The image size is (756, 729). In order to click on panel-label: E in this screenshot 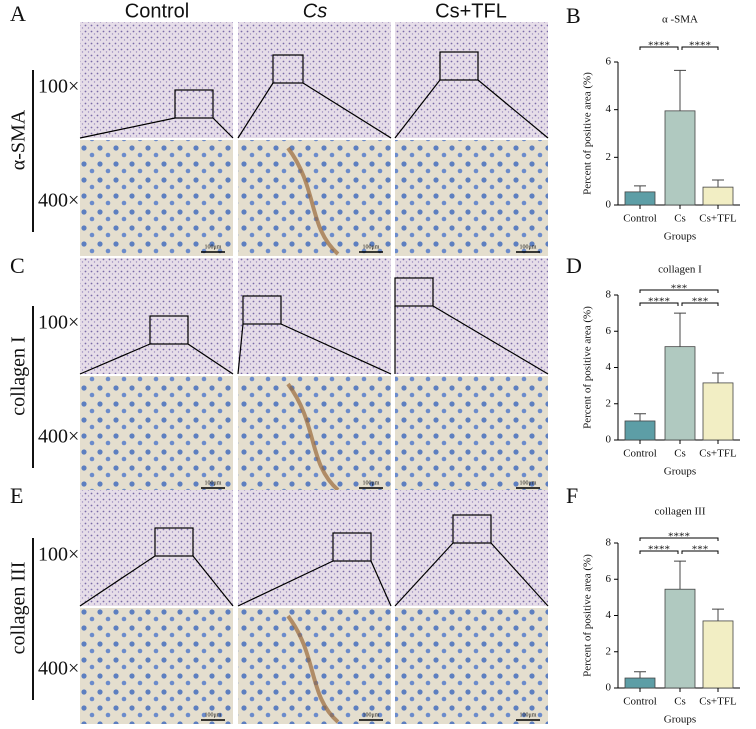, I will do `click(16, 495)`.